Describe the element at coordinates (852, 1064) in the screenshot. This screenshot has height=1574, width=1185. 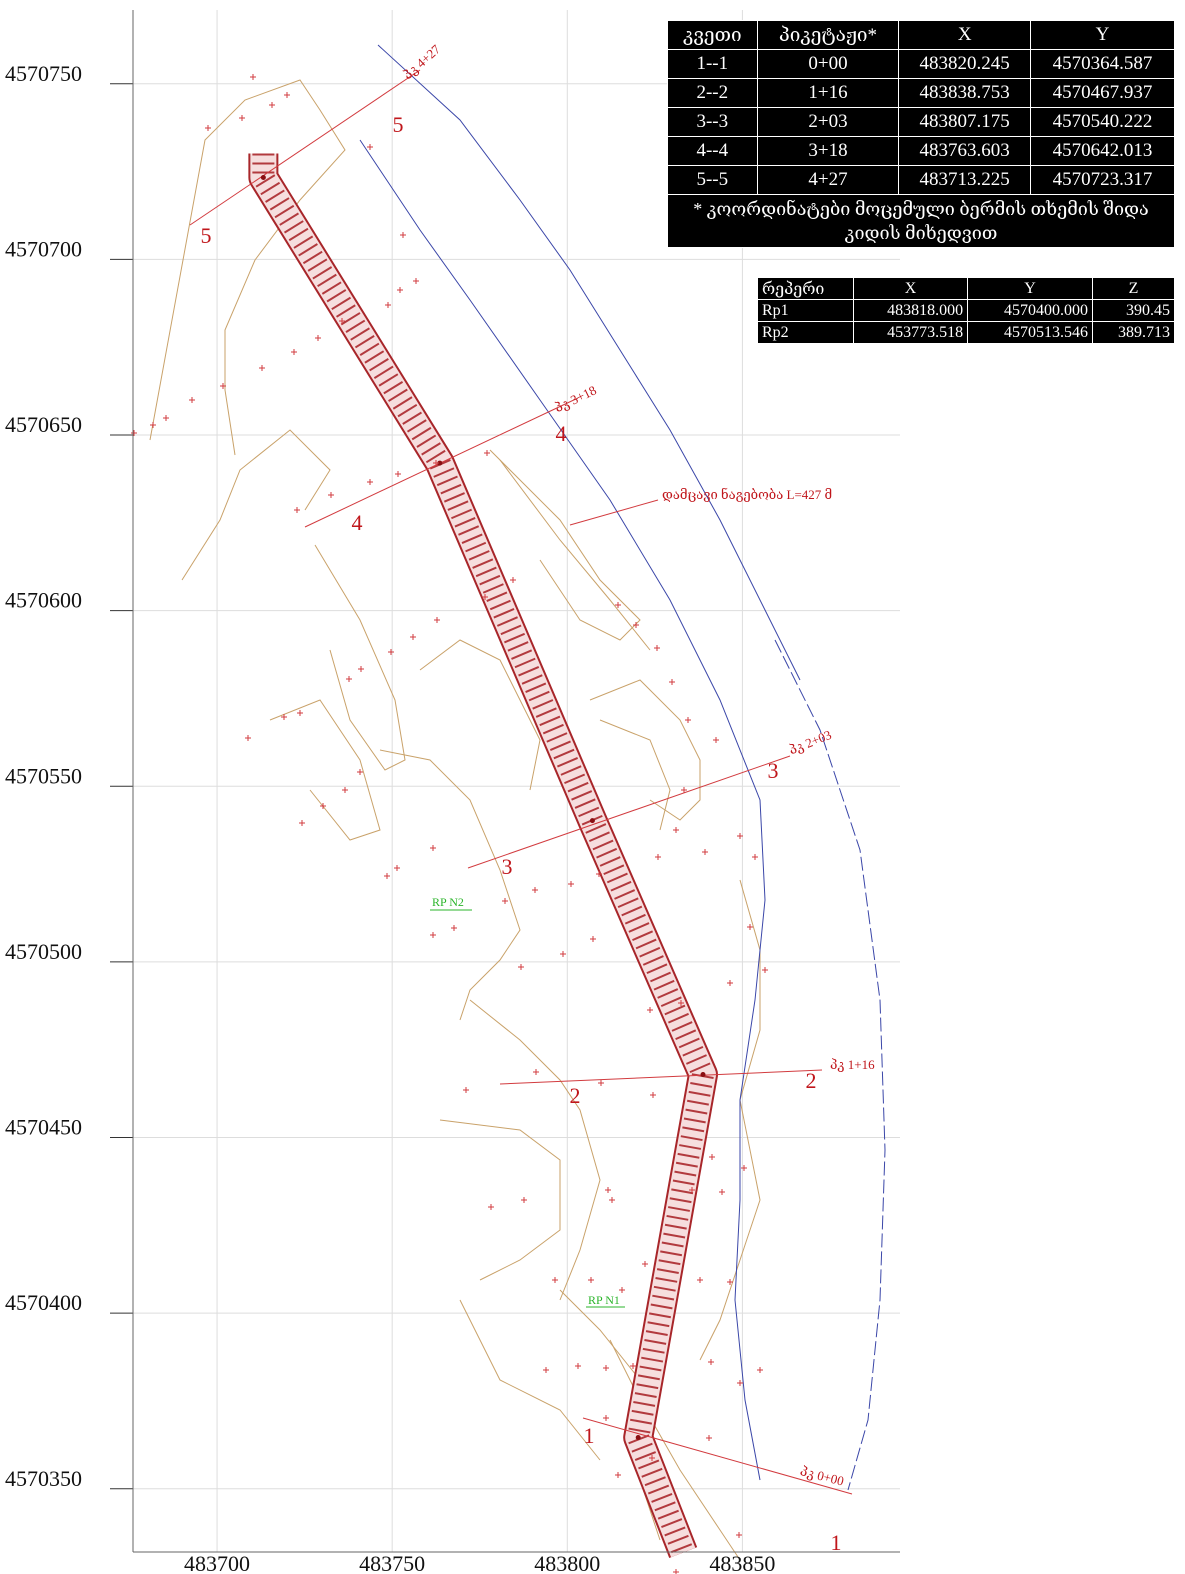
I see `station-label: პკ 1+16` at that location.